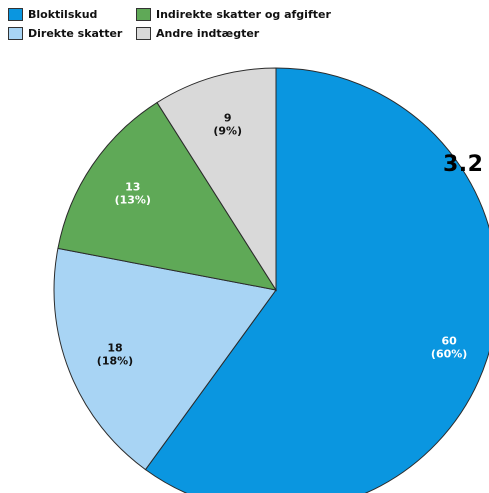  What do you see at coordinates (75, 33) in the screenshot?
I see `legend-label-direkte-skatter: Direkte skatter` at bounding box center [75, 33].